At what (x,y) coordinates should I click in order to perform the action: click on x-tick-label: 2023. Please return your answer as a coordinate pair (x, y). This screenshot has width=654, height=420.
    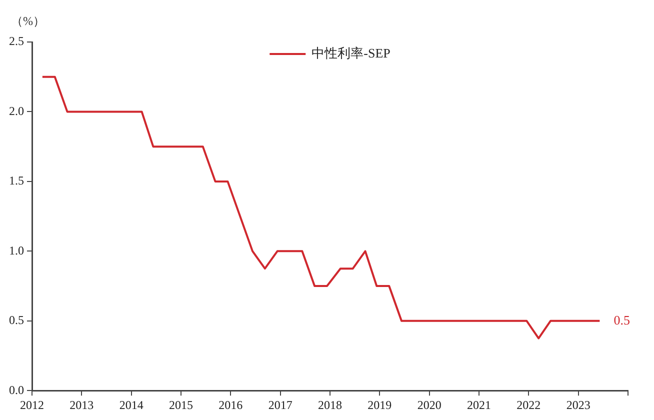
    Looking at the image, I should click on (578, 405).